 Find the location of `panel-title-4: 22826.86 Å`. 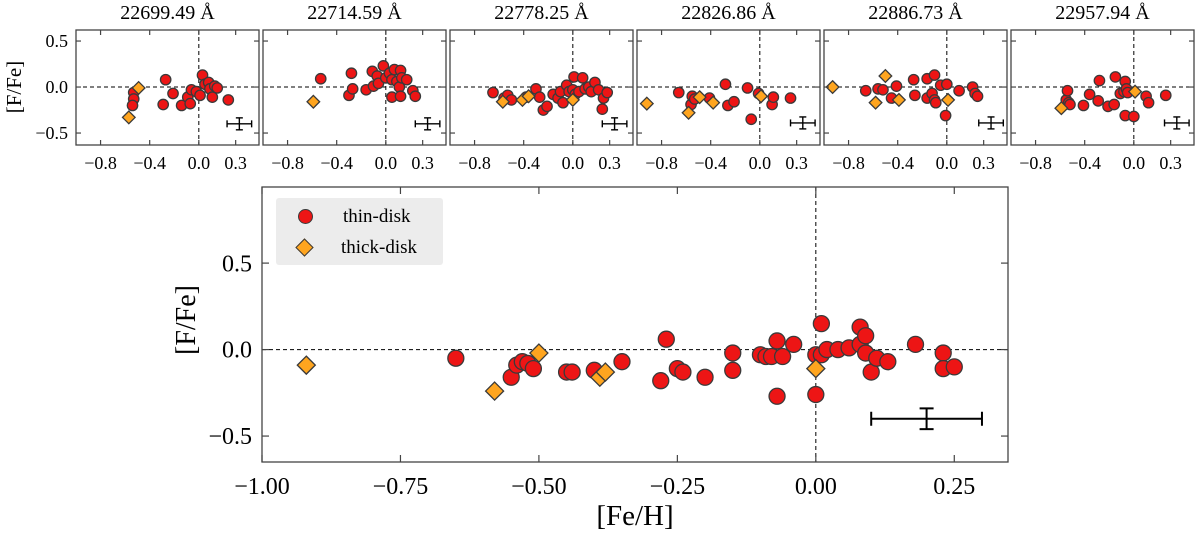

panel-title-4: 22826.86 Å is located at coordinates (728, 13).